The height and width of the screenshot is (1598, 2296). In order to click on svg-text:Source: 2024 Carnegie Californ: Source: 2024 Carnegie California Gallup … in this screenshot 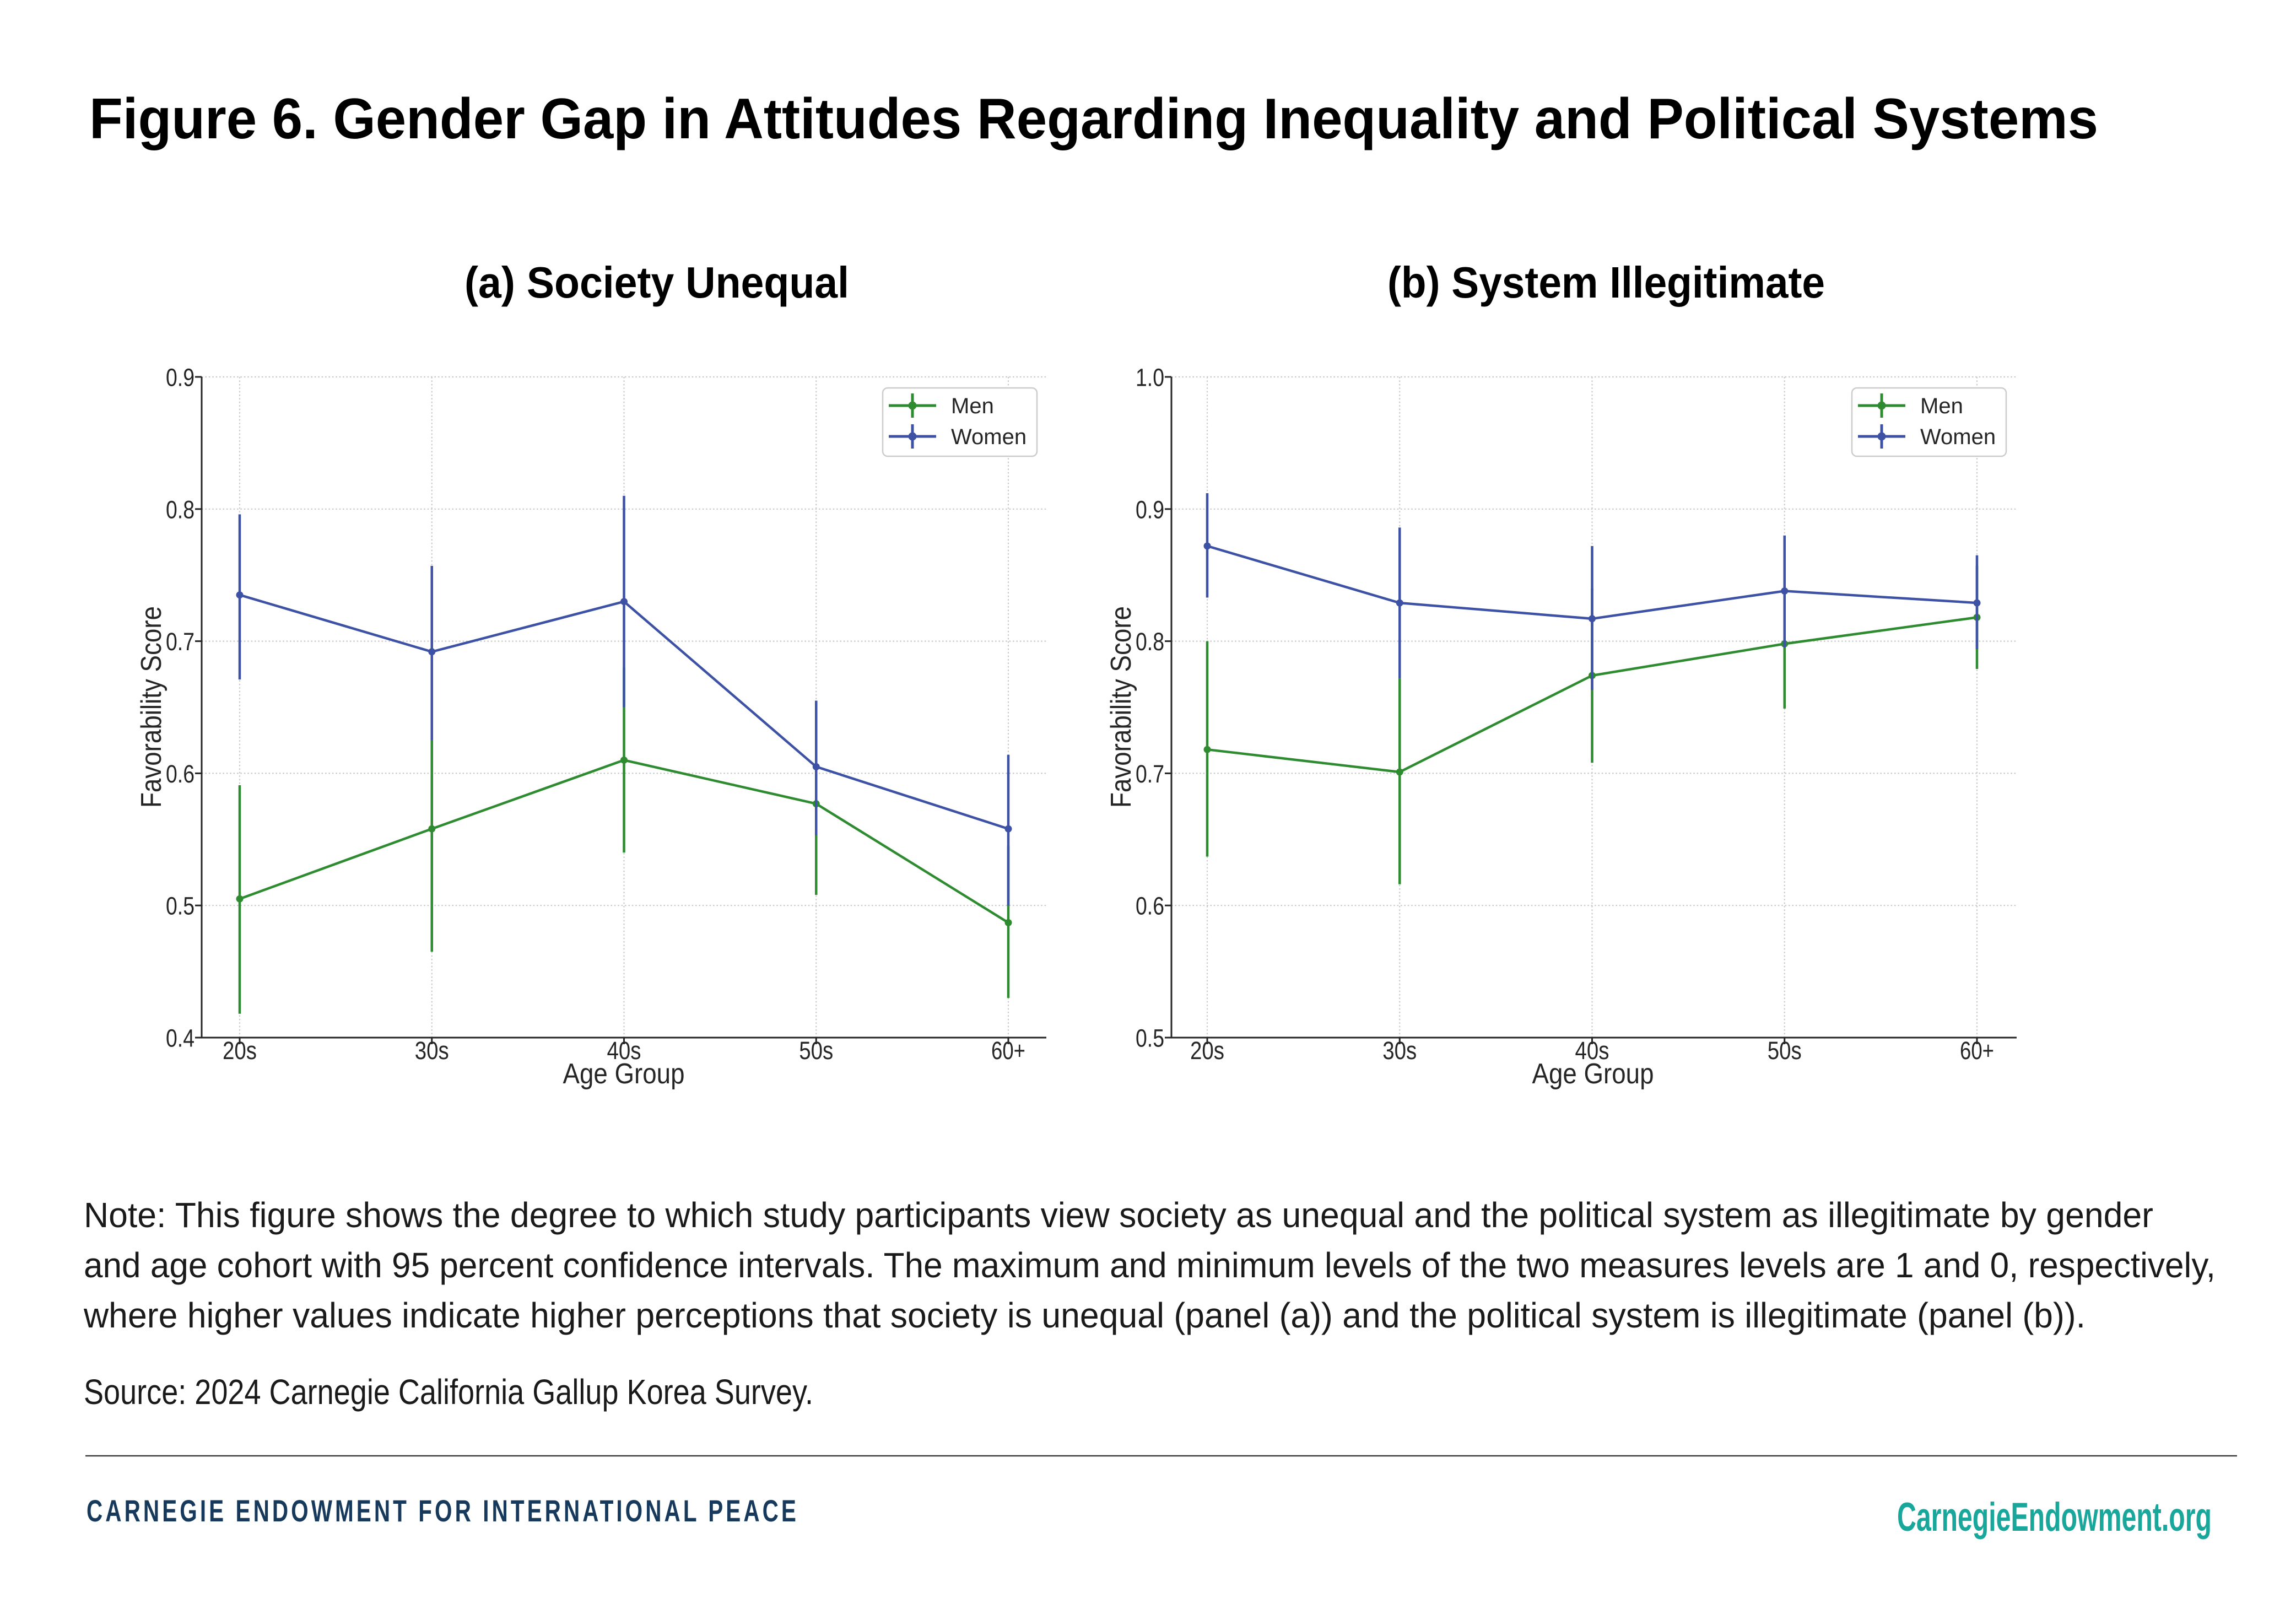, I will do `click(449, 1392)`.